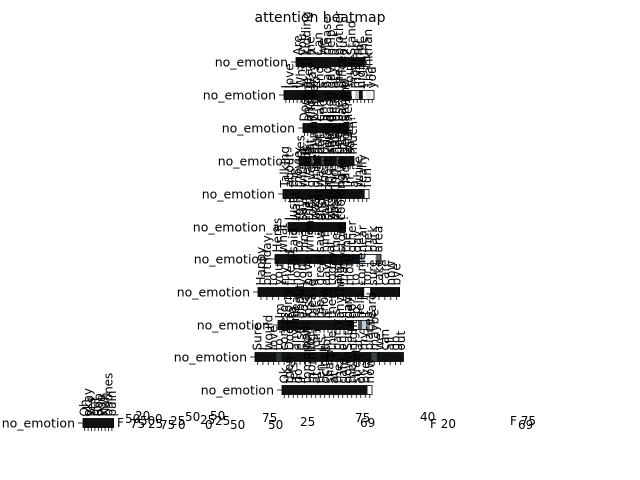  I want to click on token-label: anyone, so click(295, 328).